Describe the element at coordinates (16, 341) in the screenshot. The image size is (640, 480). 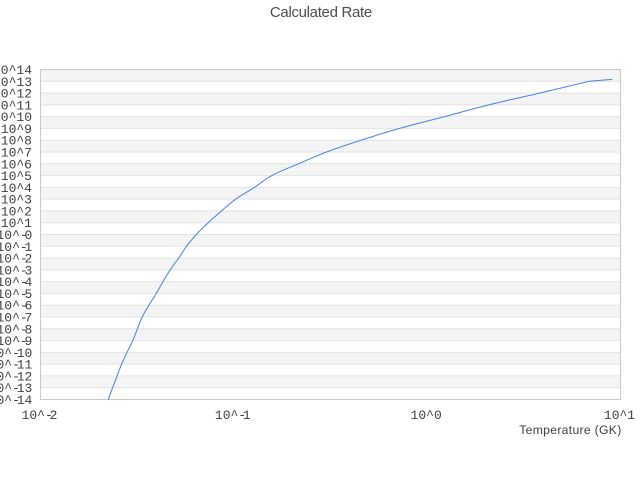
I see `svg-text: 10^-9` at that location.